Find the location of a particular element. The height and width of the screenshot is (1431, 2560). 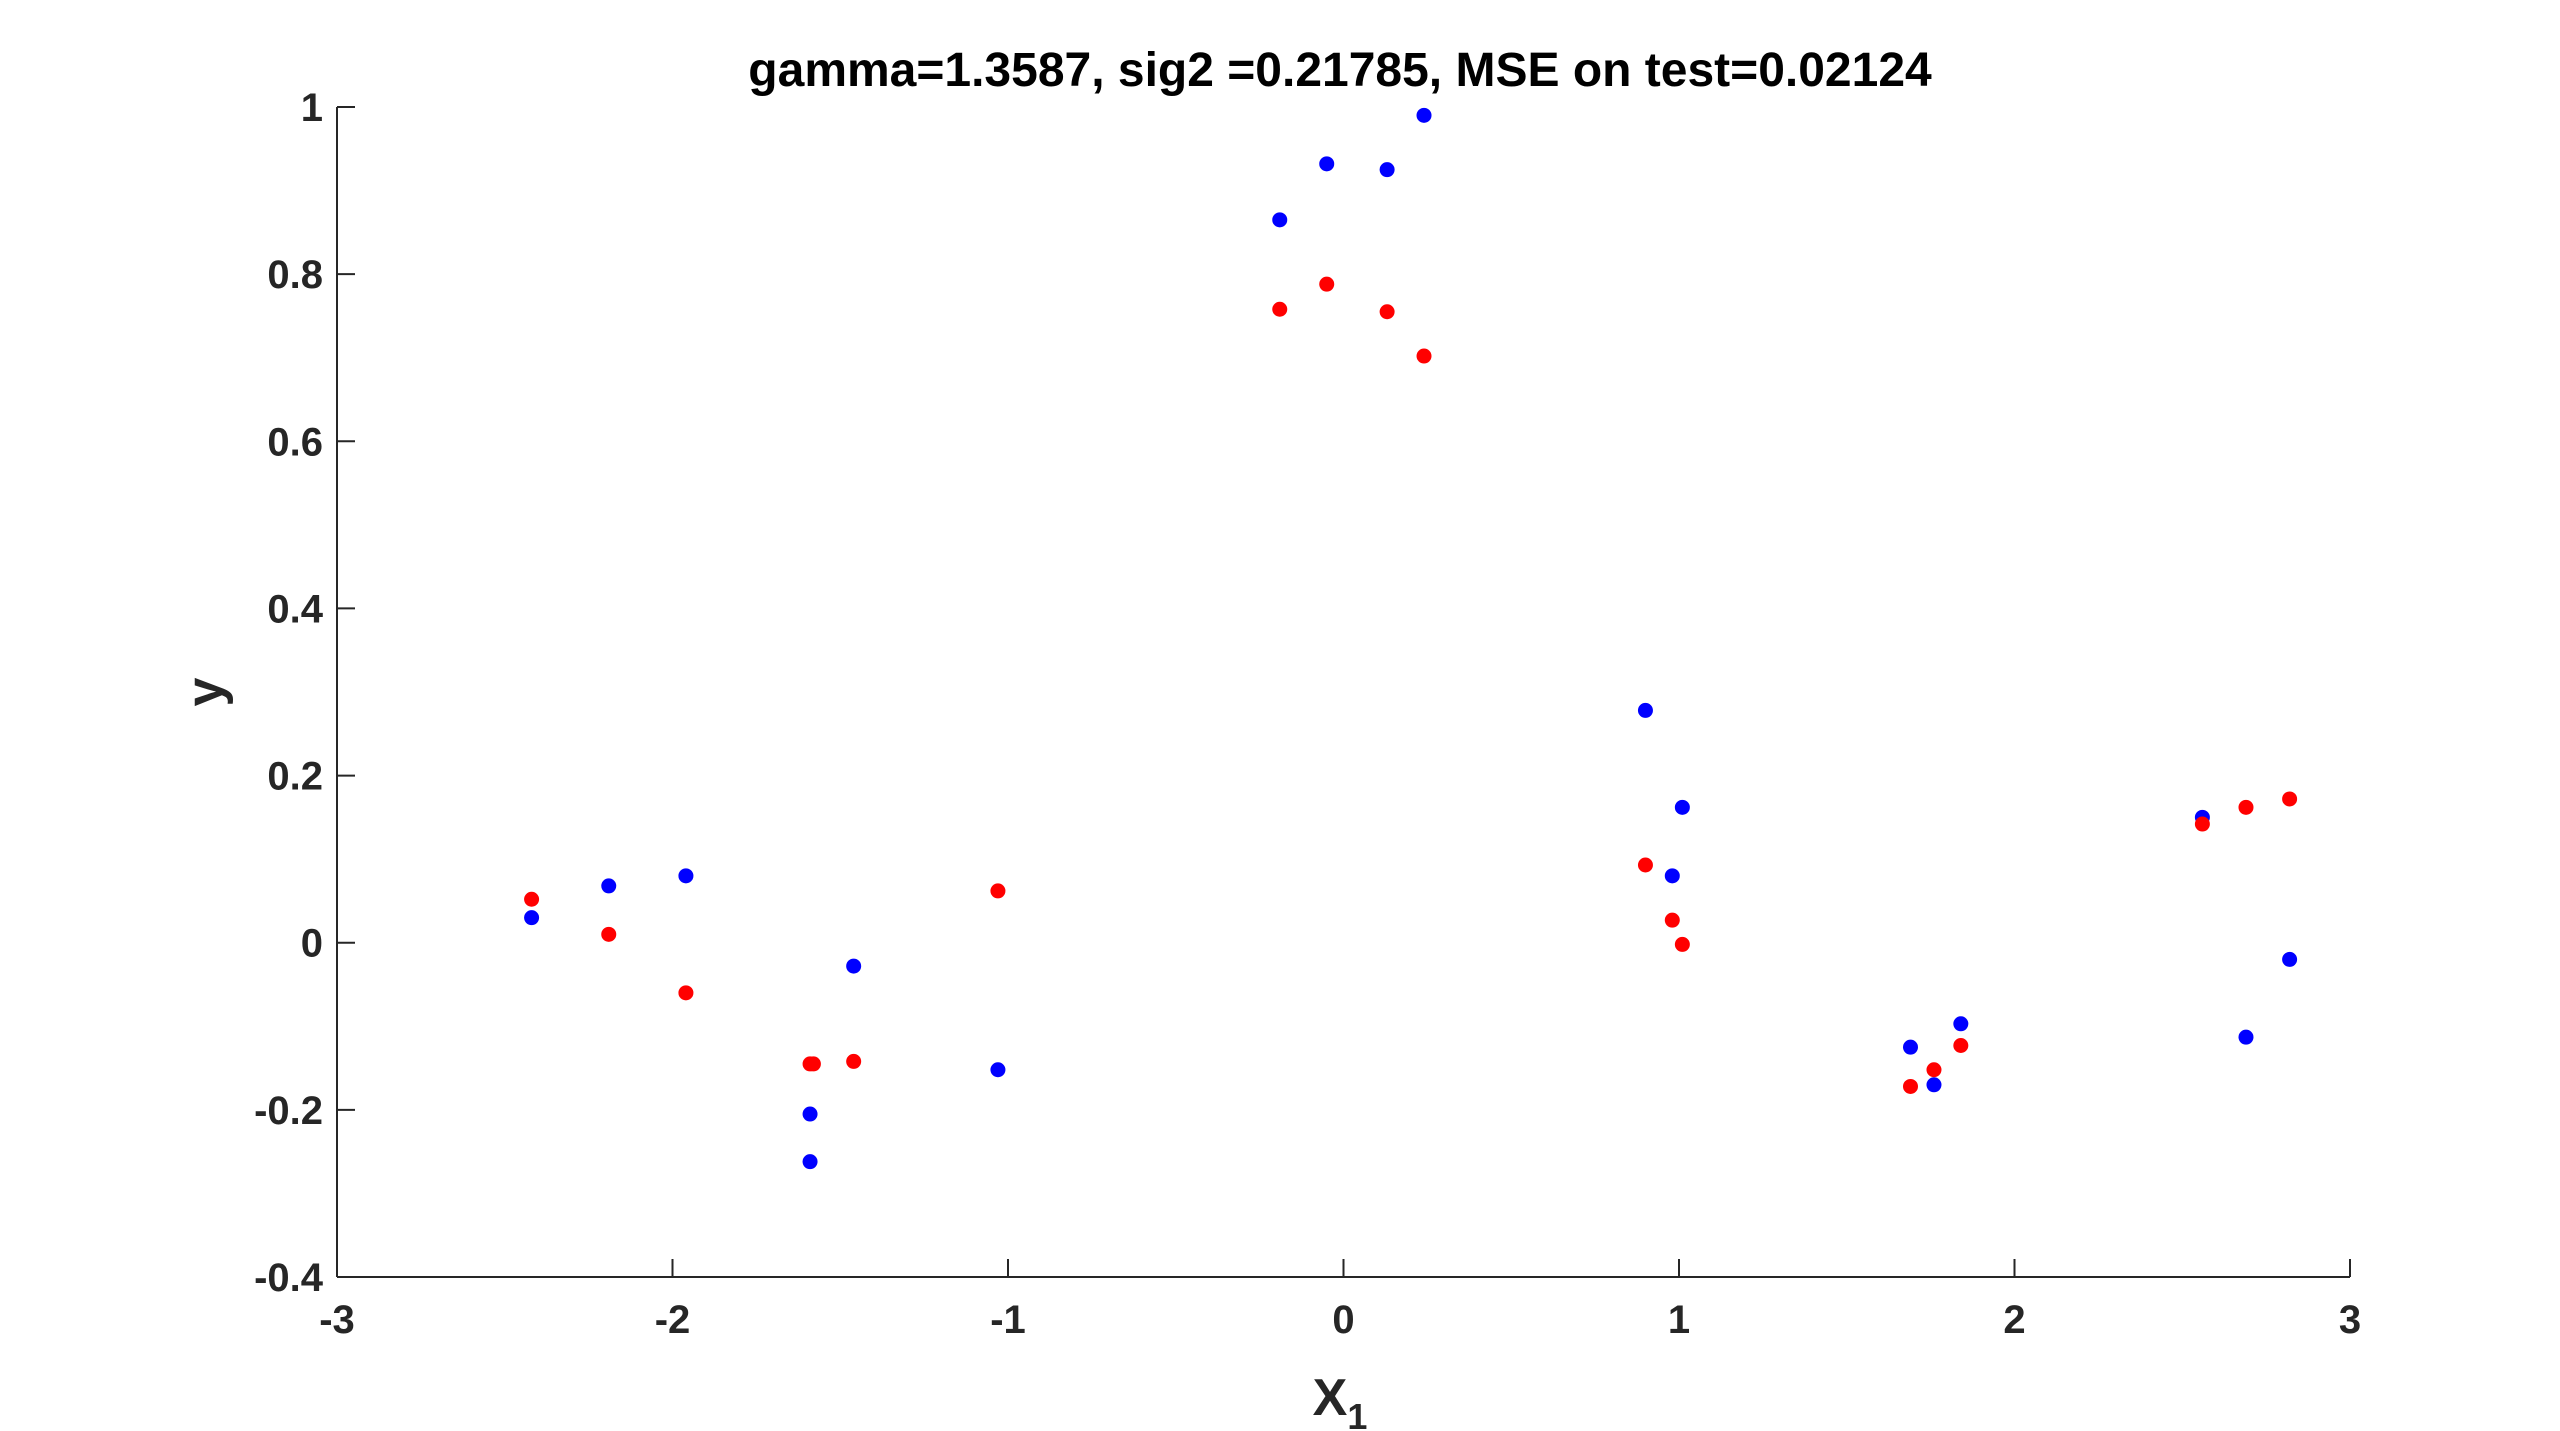

x-axis-label-subscript: 1 is located at coordinates (1357, 1413).